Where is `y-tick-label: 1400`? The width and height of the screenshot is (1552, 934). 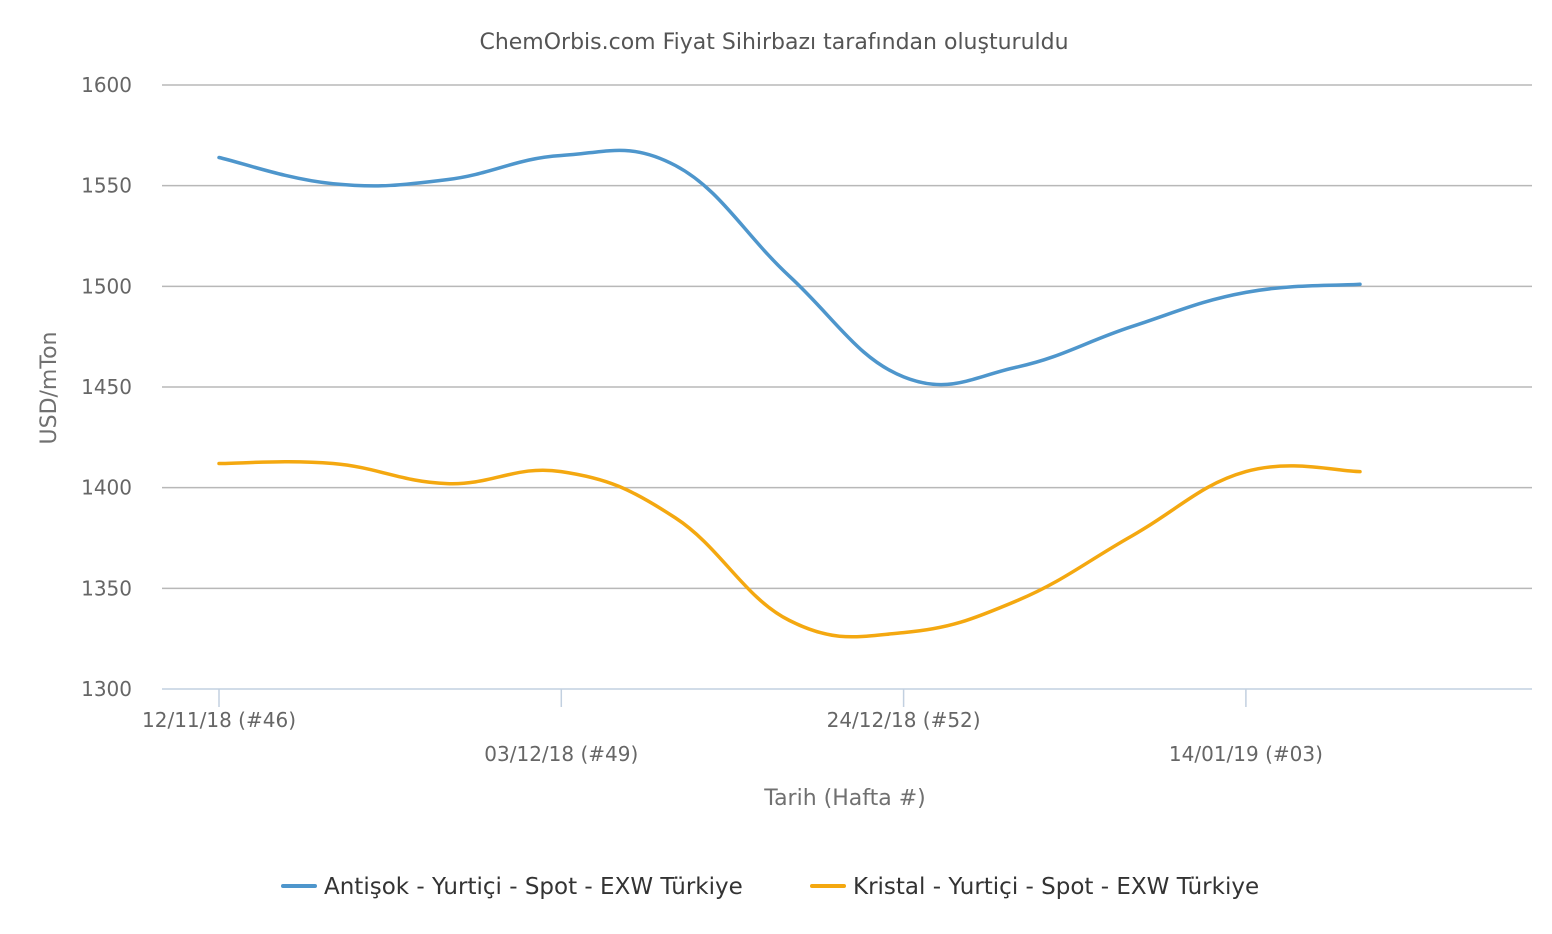
y-tick-label: 1400 is located at coordinates (106, 488).